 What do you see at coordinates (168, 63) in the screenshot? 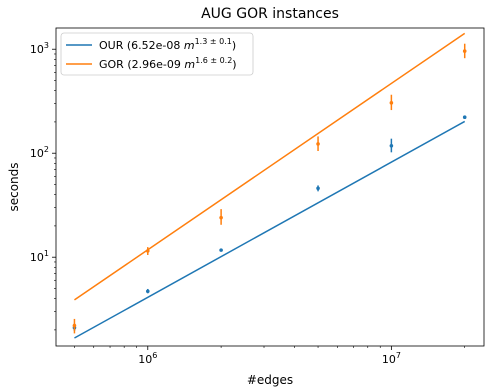
I see `legend-label-1: GOR (2.96e-09 m1.6 ± 0.2)` at bounding box center [168, 63].